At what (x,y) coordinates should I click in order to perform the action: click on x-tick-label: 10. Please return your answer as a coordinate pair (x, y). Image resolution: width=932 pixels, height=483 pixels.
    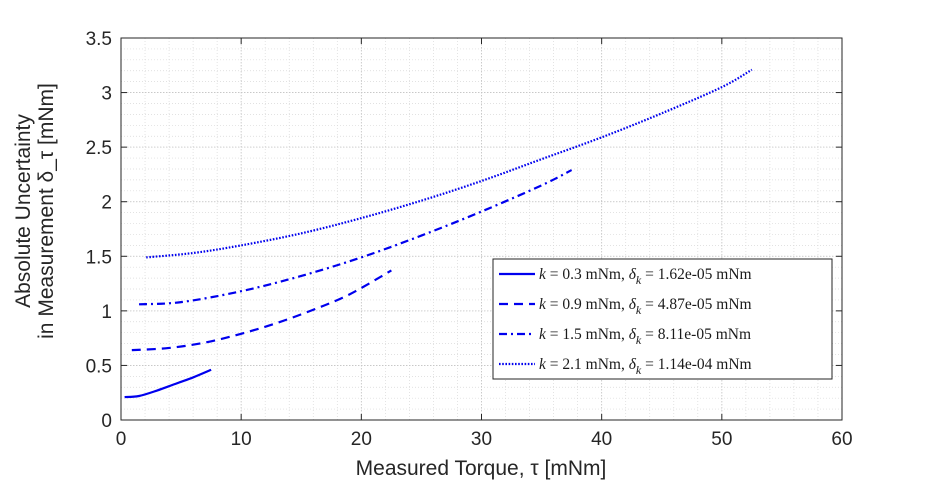
    Looking at the image, I should click on (241, 439).